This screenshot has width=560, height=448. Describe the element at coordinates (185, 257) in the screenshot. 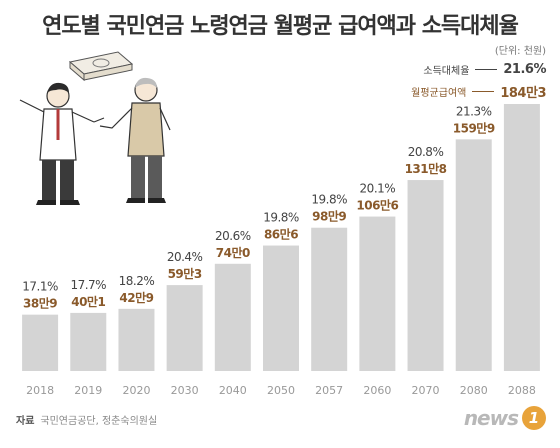

I see `rate-label-2030: 20.4%` at that location.